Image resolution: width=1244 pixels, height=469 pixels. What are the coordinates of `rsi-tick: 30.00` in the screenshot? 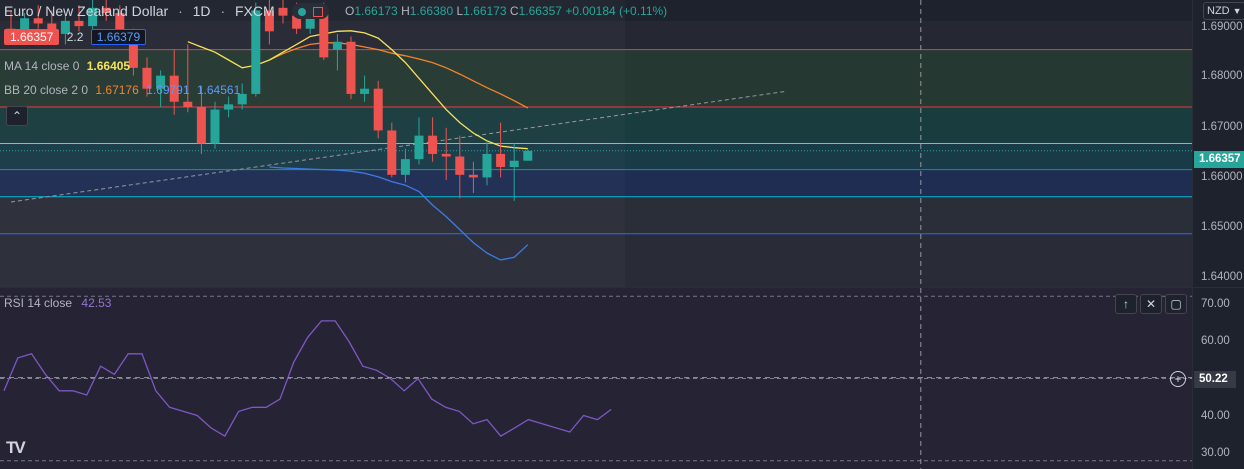 It's located at (1215, 453).